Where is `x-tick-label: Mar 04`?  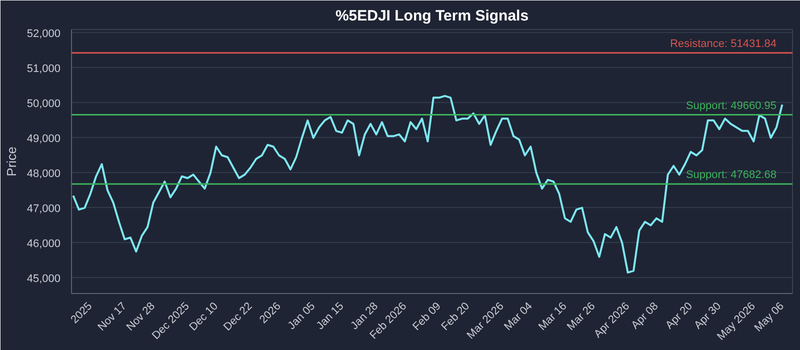
x-tick-label: Mar 04 is located at coordinates (518, 316).